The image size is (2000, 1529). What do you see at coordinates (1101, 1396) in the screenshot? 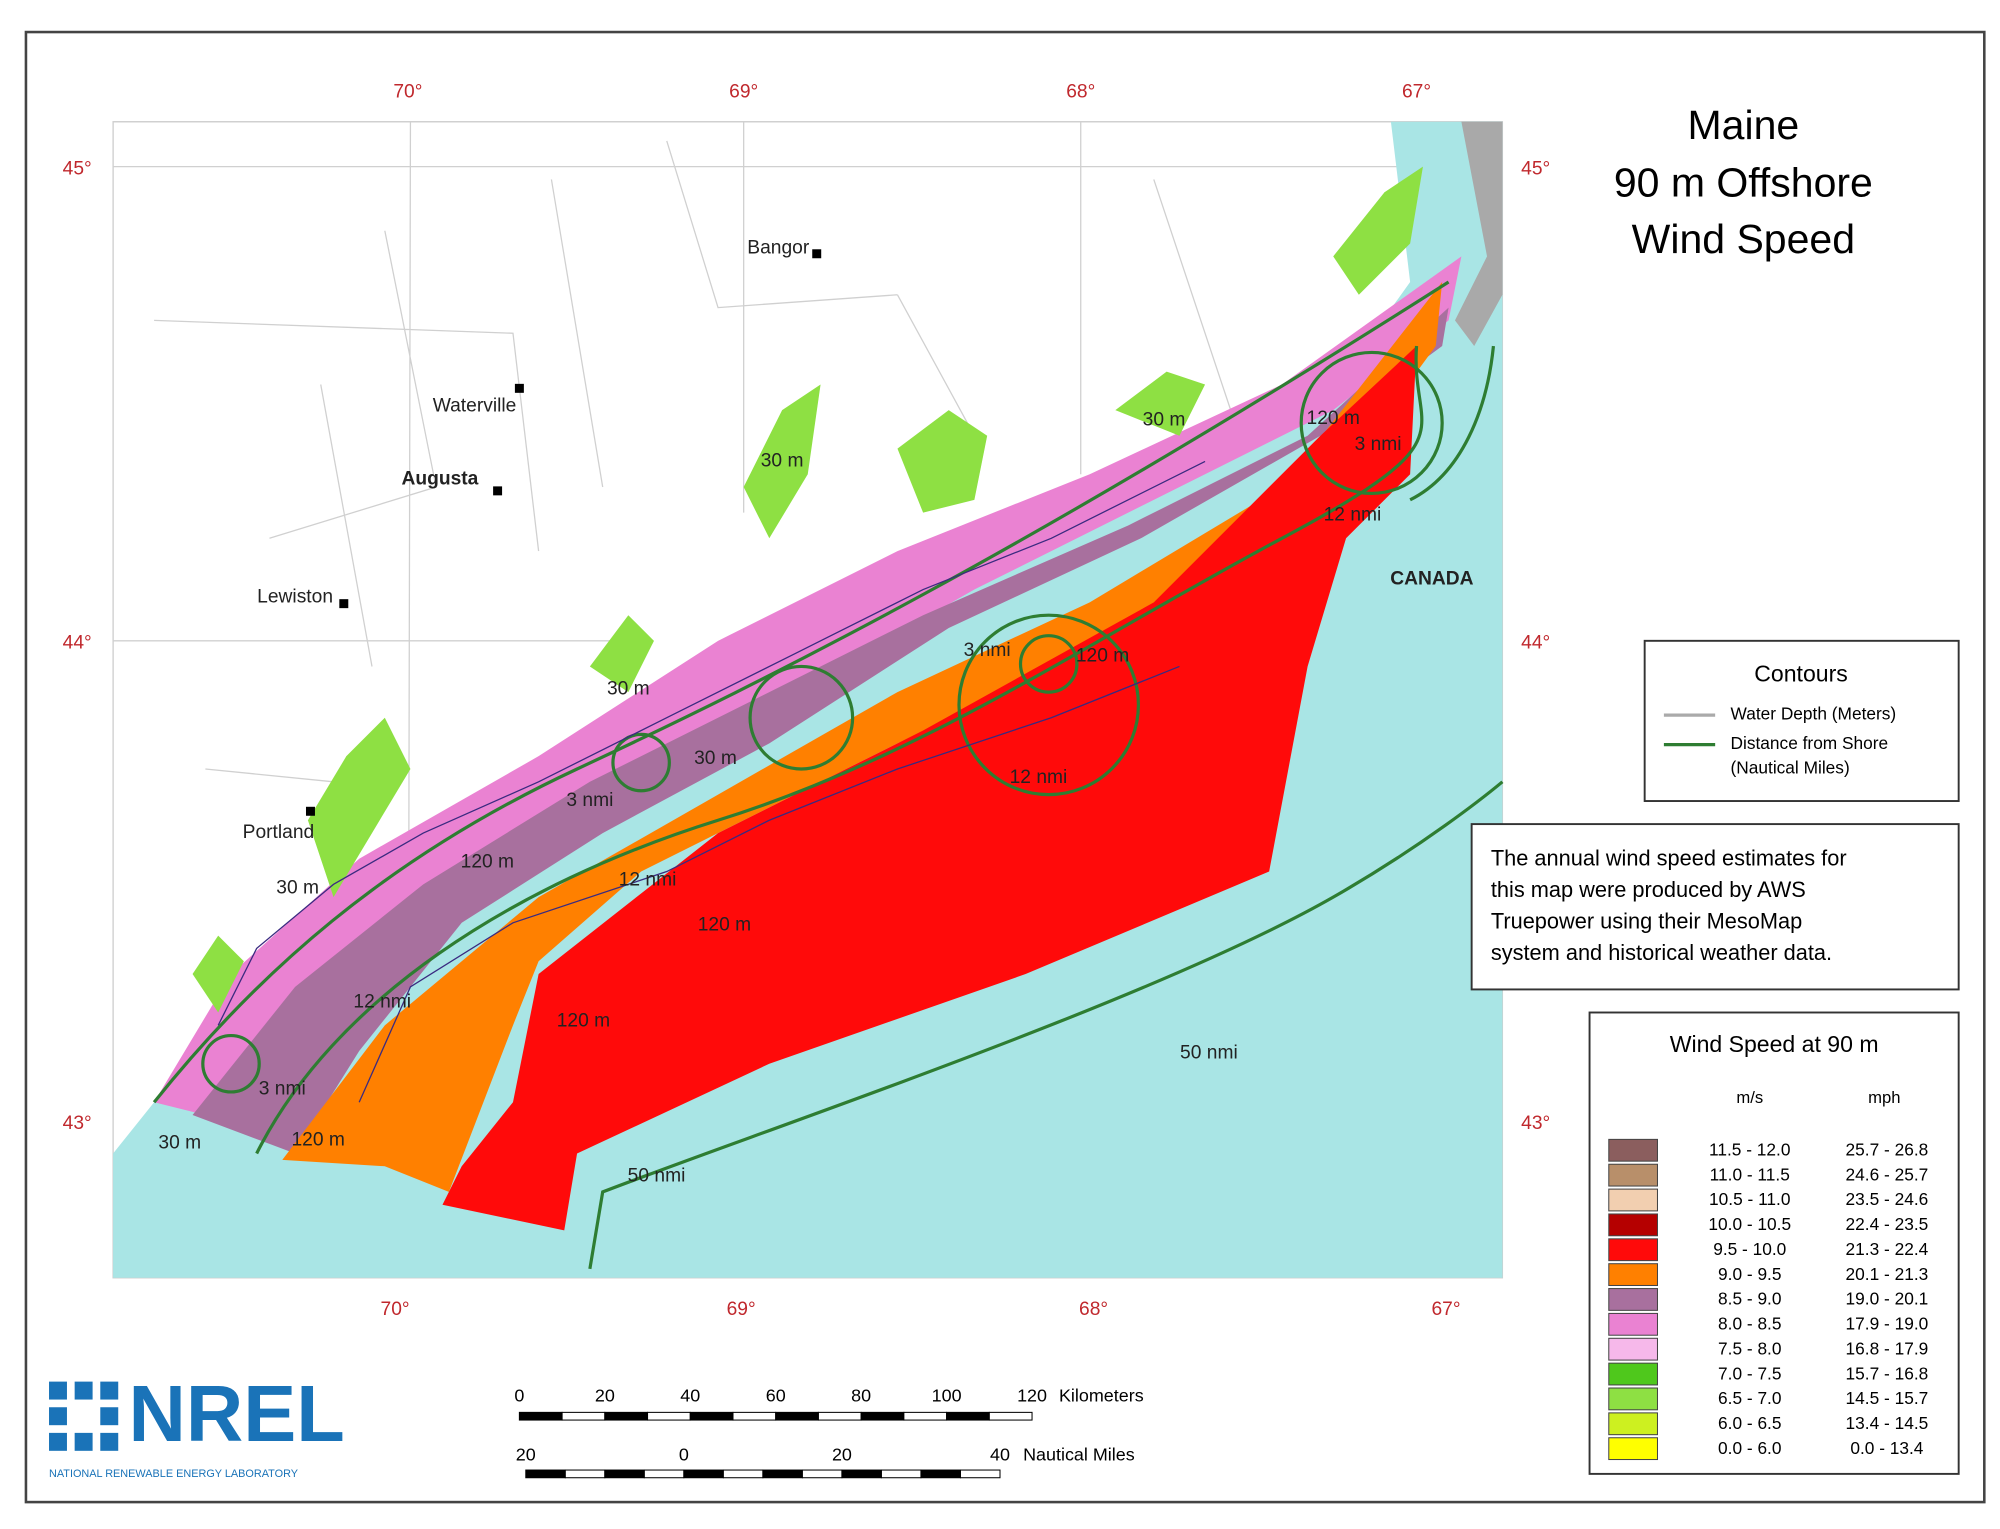
I see `scale-unit: Kilometers` at bounding box center [1101, 1396].